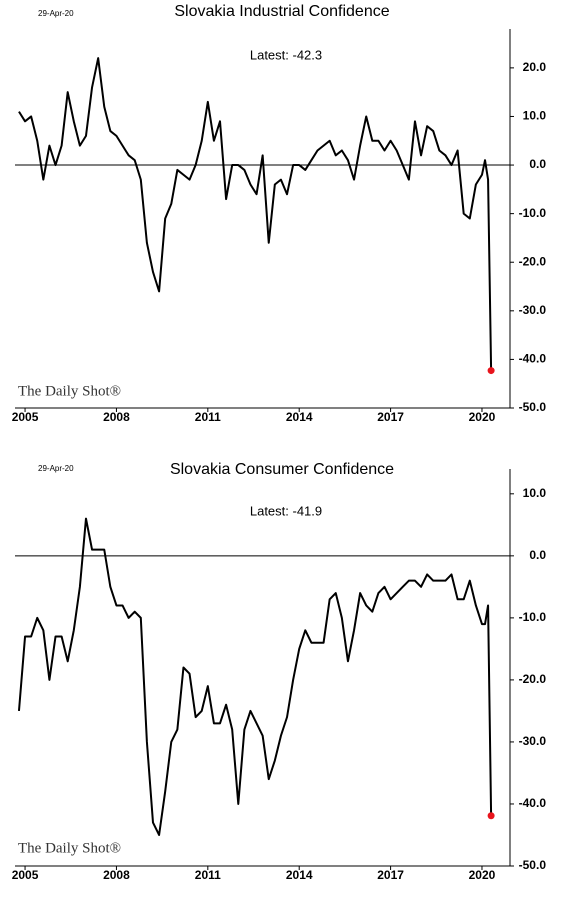 The height and width of the screenshot is (917, 564). Describe the element at coordinates (535, 67) in the screenshot. I see `y-tick-label: 20.0` at that location.